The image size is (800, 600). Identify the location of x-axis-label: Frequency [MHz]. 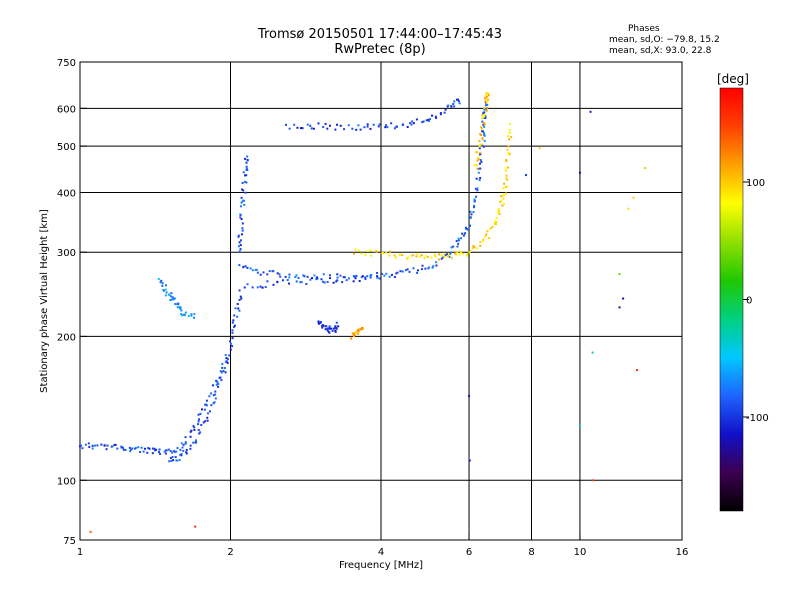
(381, 565).